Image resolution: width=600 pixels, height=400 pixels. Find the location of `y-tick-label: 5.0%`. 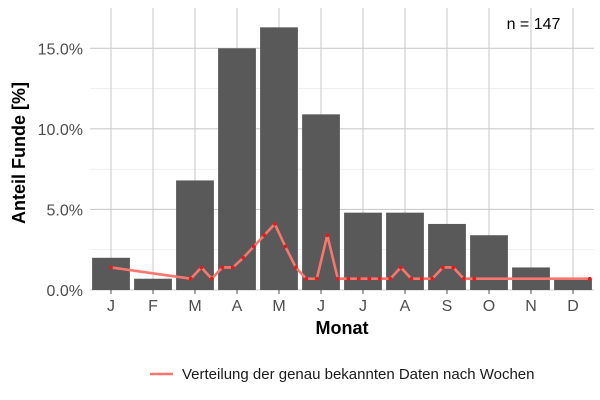

y-tick-label: 5.0% is located at coordinates (65, 210).